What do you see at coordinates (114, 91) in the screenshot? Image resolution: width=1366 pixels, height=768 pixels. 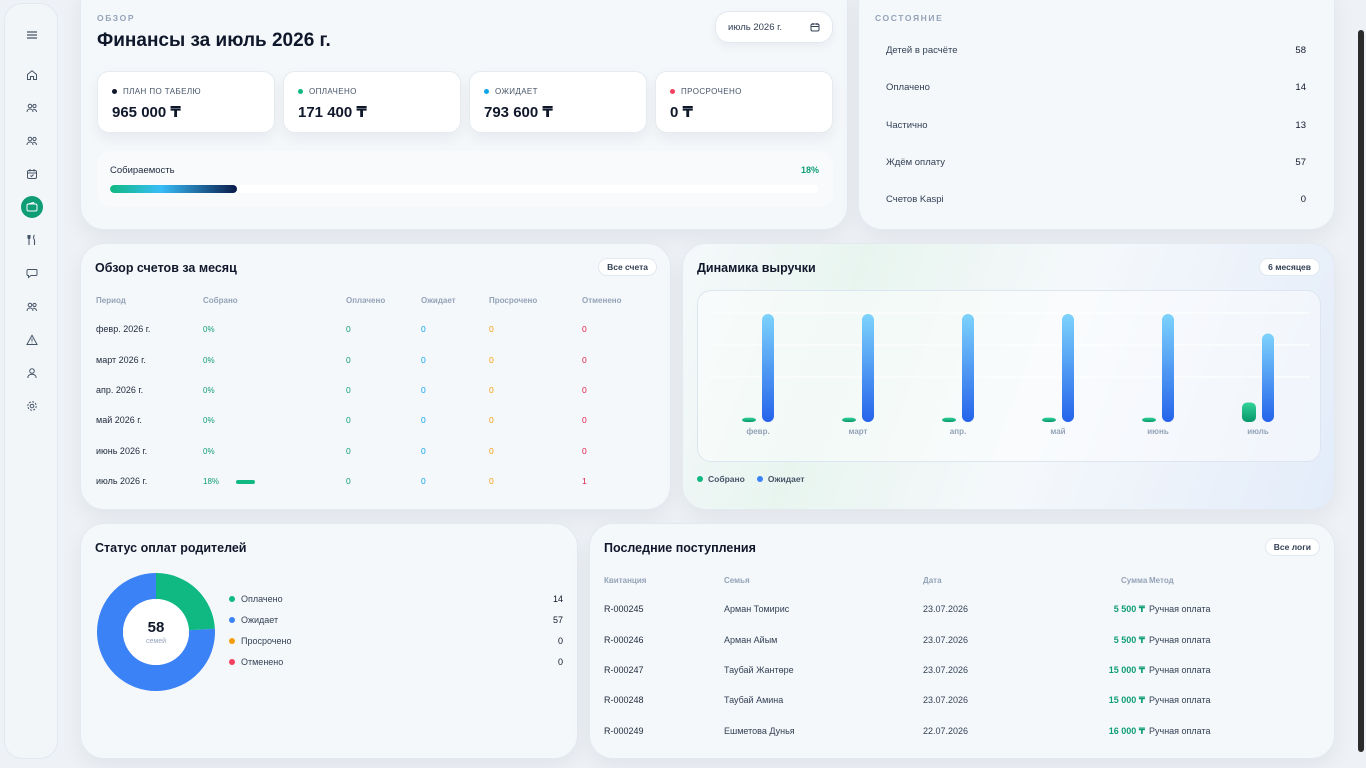 I see `stat-dot-icon` at bounding box center [114, 91].